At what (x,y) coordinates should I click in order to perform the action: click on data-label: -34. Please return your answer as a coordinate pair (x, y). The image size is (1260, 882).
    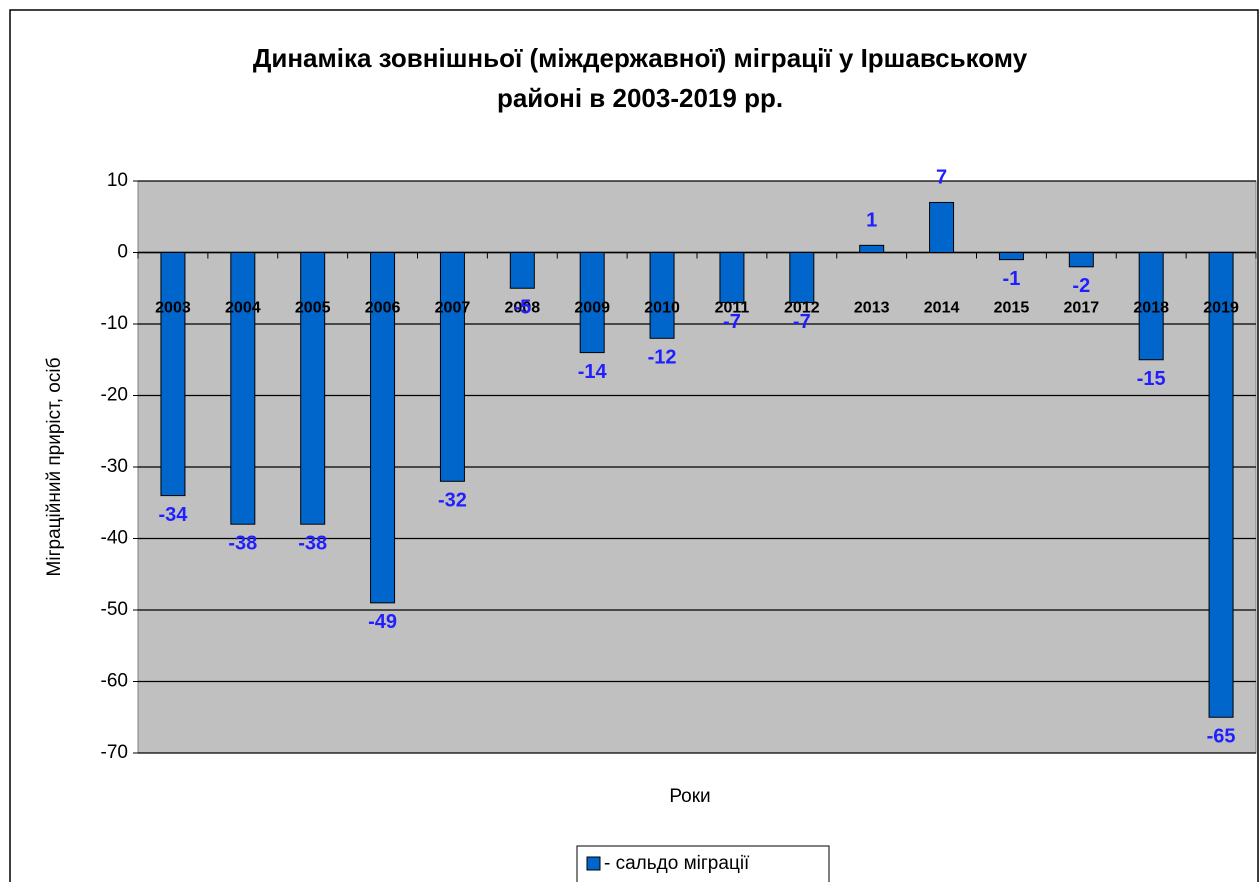
    Looking at the image, I should click on (173, 515).